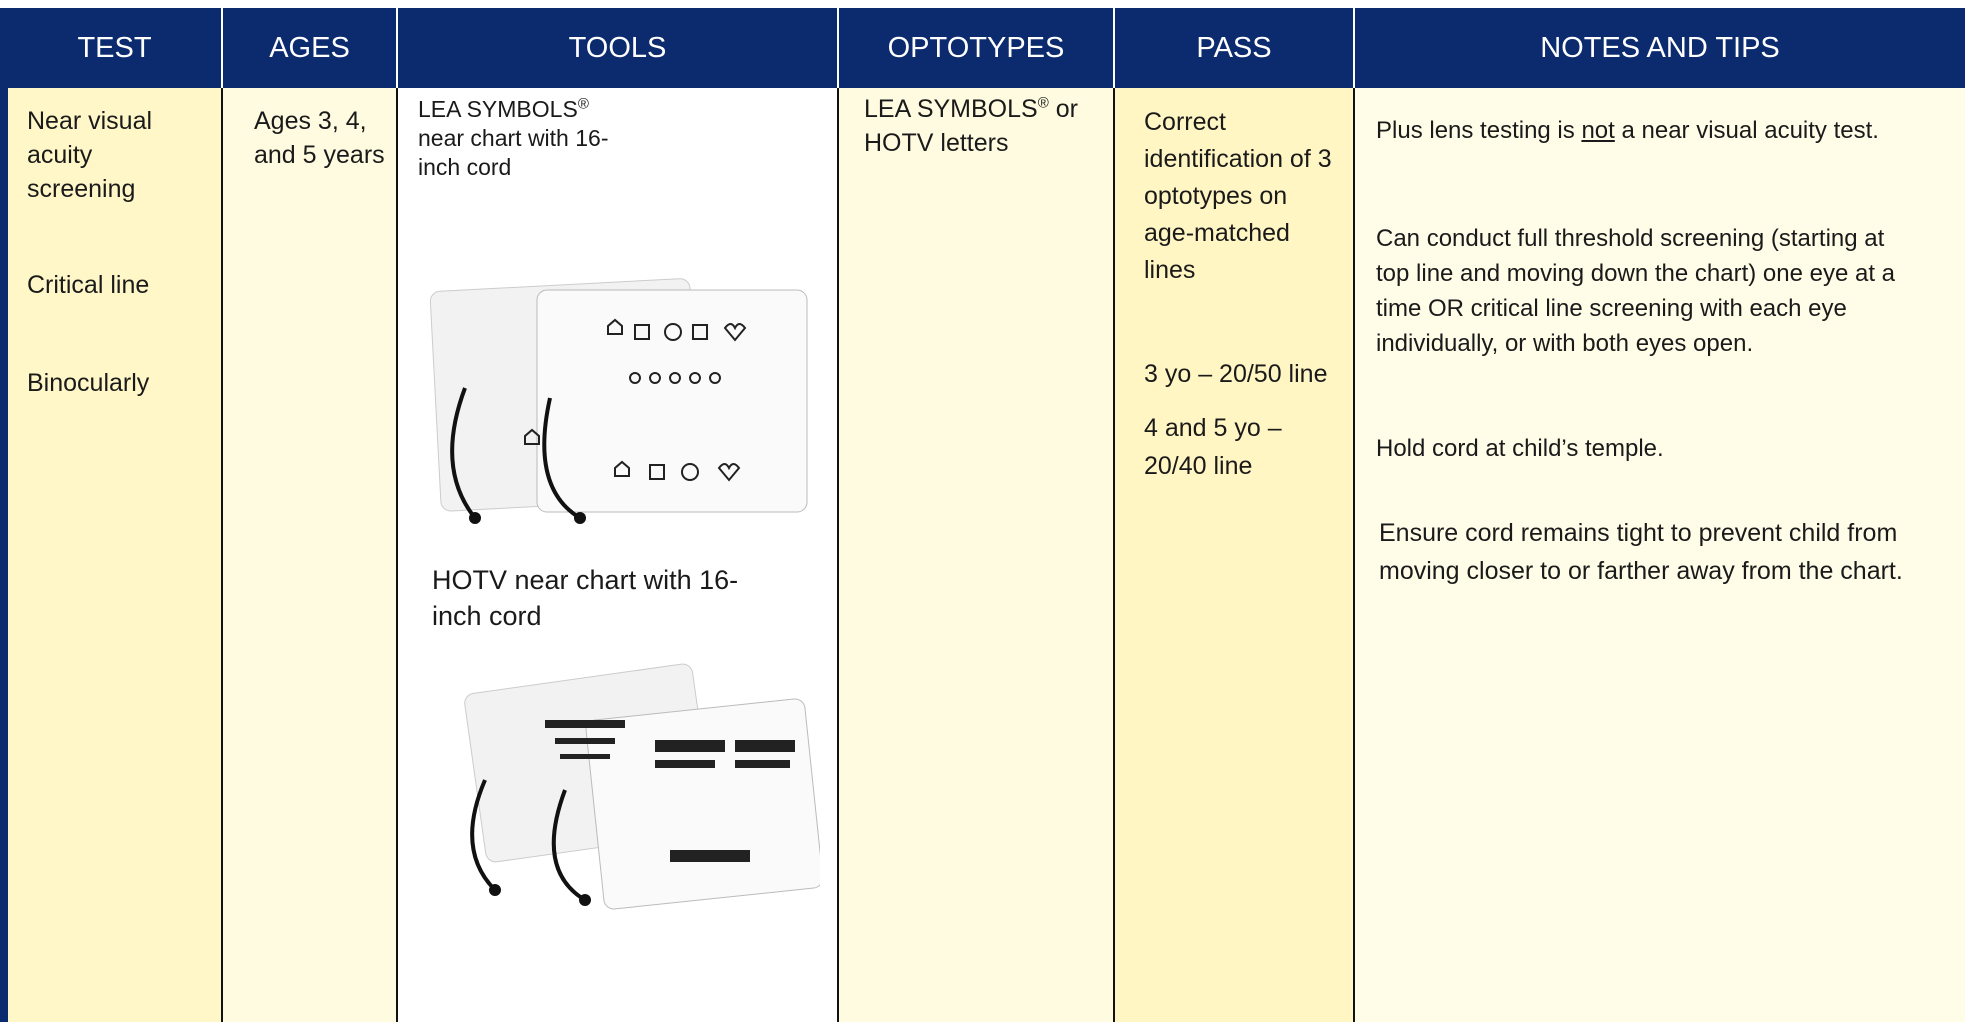 The height and width of the screenshot is (1022, 1973). Describe the element at coordinates (977, 555) in the screenshot. I see `optotypes-column` at that location.